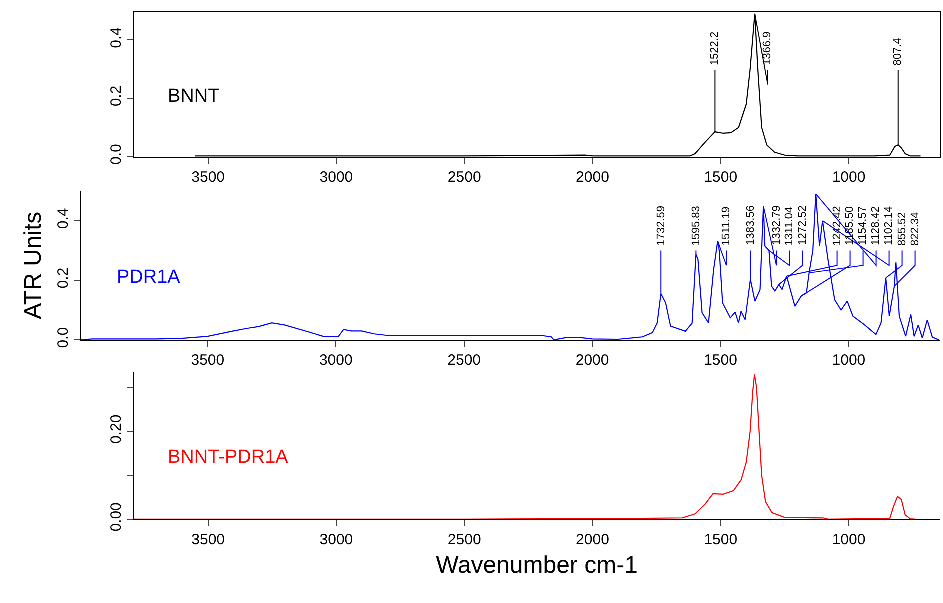  What do you see at coordinates (876, 226) in the screenshot?
I see `annotation: 1128.42` at bounding box center [876, 226].